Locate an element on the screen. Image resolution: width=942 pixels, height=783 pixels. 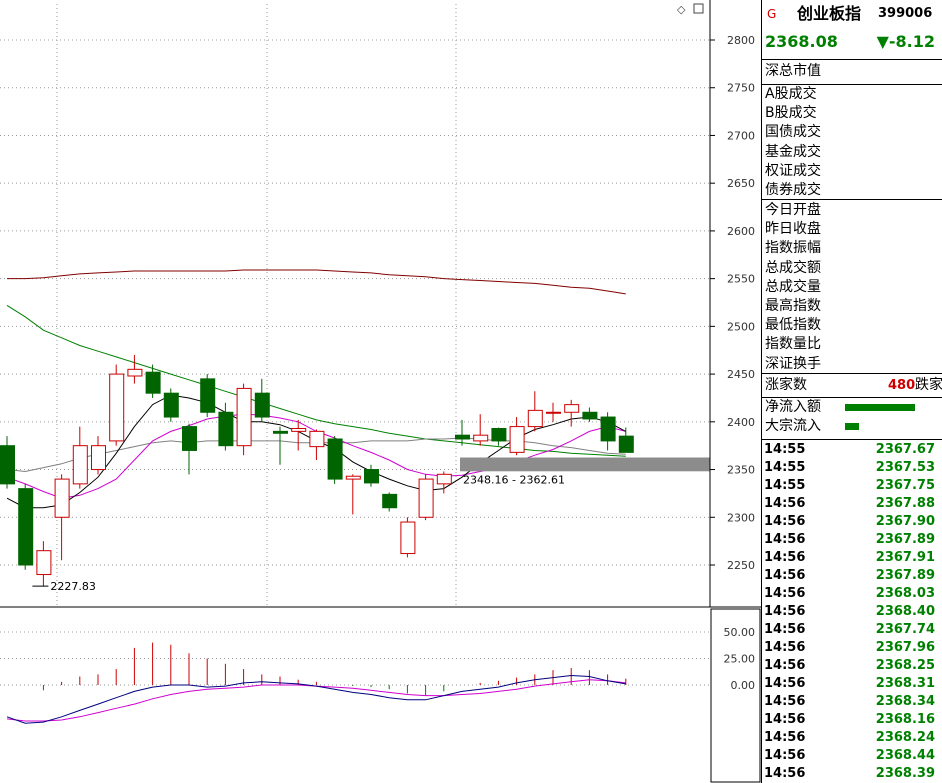
tick-row: 14:56 2367.91 is located at coordinates (852, 558).